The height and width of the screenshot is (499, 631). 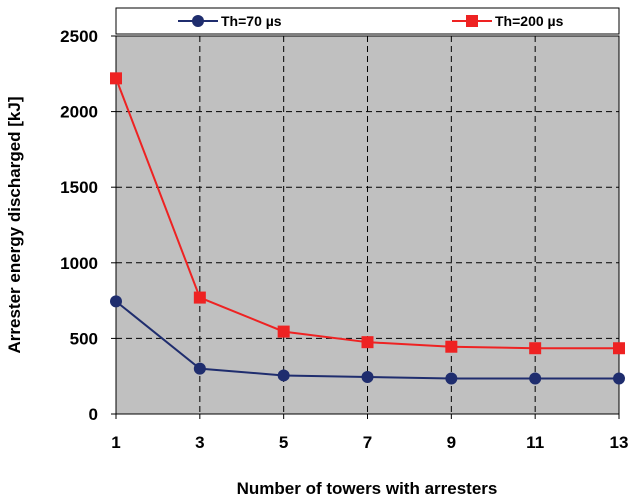 I want to click on y-tick-label: 2000, so click(x=79, y=112).